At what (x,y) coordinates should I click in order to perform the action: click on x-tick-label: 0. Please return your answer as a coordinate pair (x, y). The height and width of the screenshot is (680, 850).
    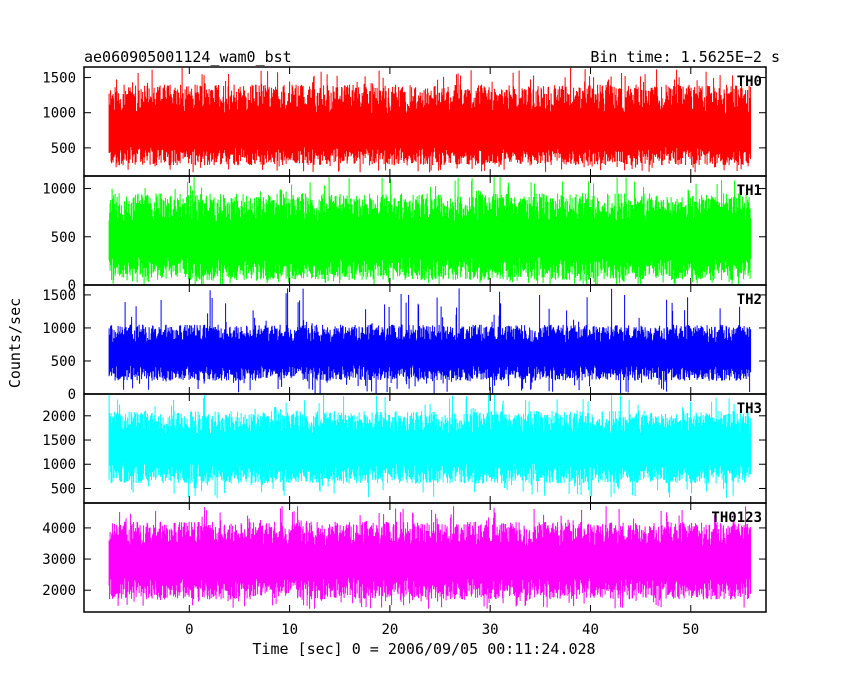
    Looking at the image, I should click on (189, 630).